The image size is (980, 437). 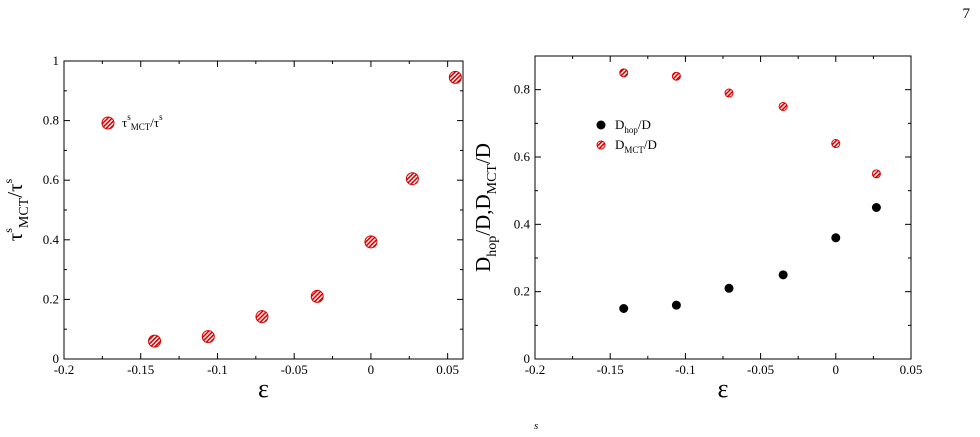 I want to click on legend-label: DMCT/D, so click(x=636, y=146).